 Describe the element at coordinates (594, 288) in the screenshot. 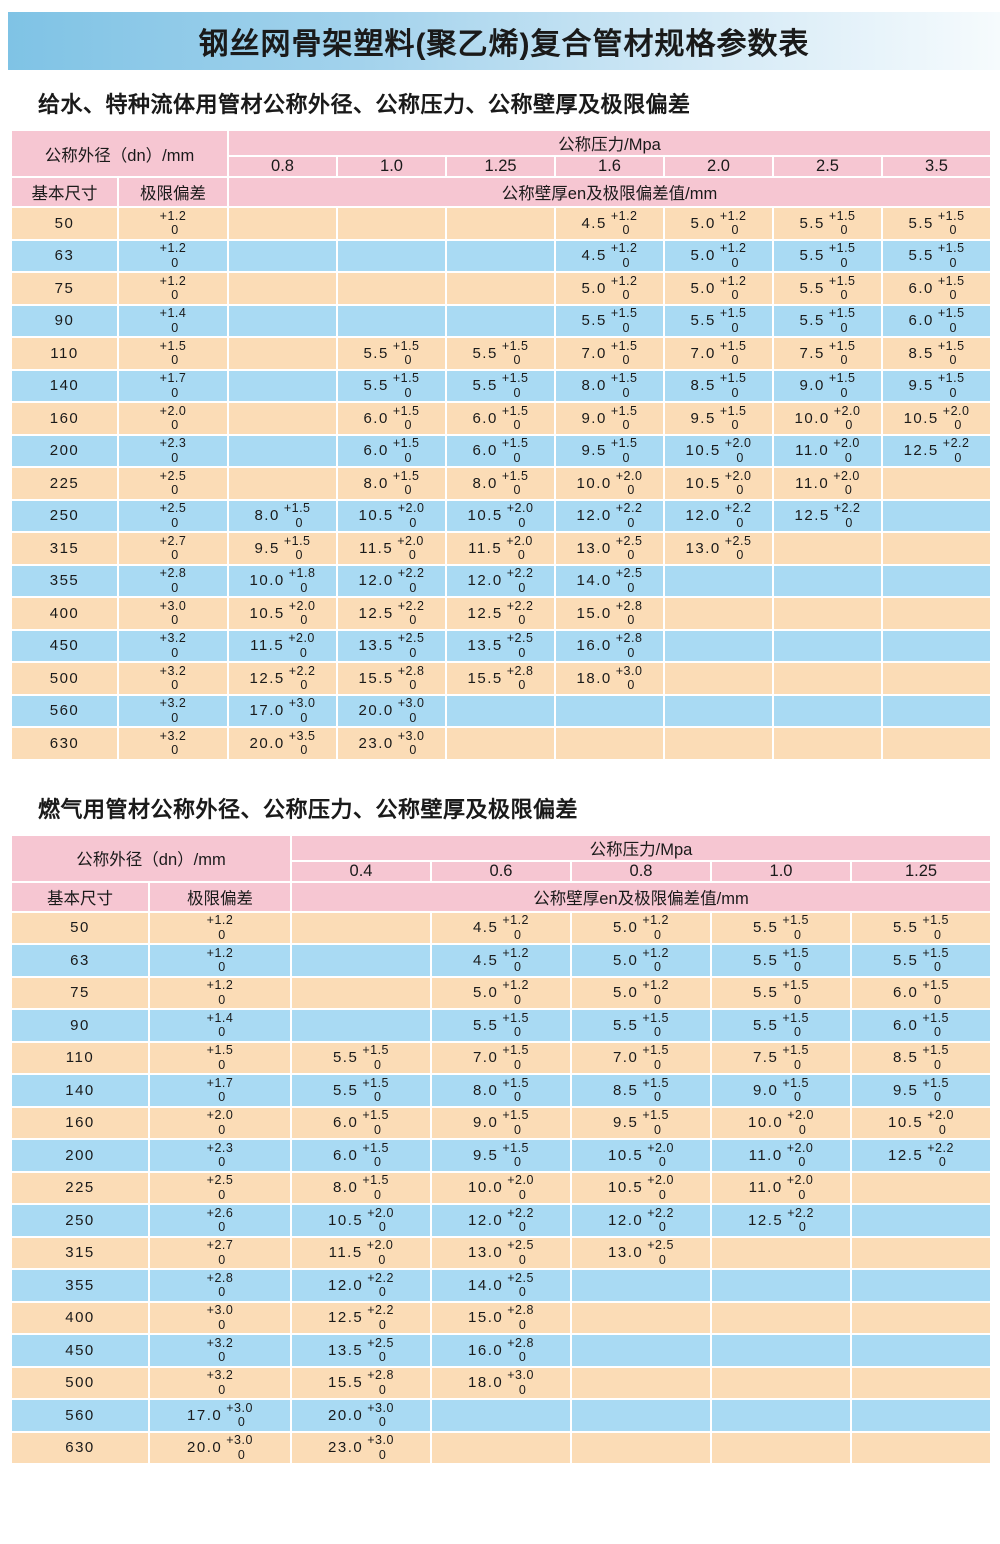

I see `nominal-value: 5.0` at that location.